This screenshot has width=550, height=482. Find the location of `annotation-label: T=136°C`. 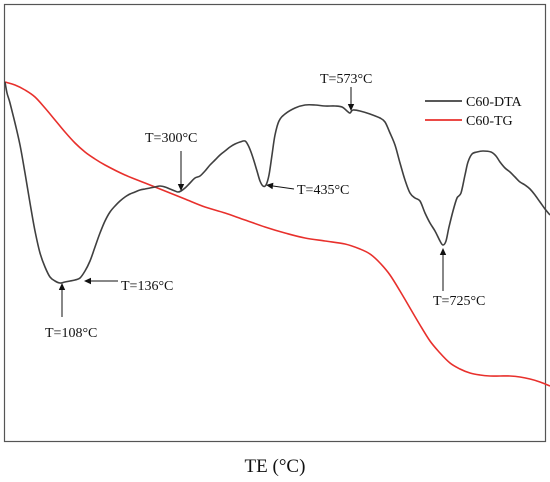

annotation-label: T=136°C is located at coordinates (147, 286).